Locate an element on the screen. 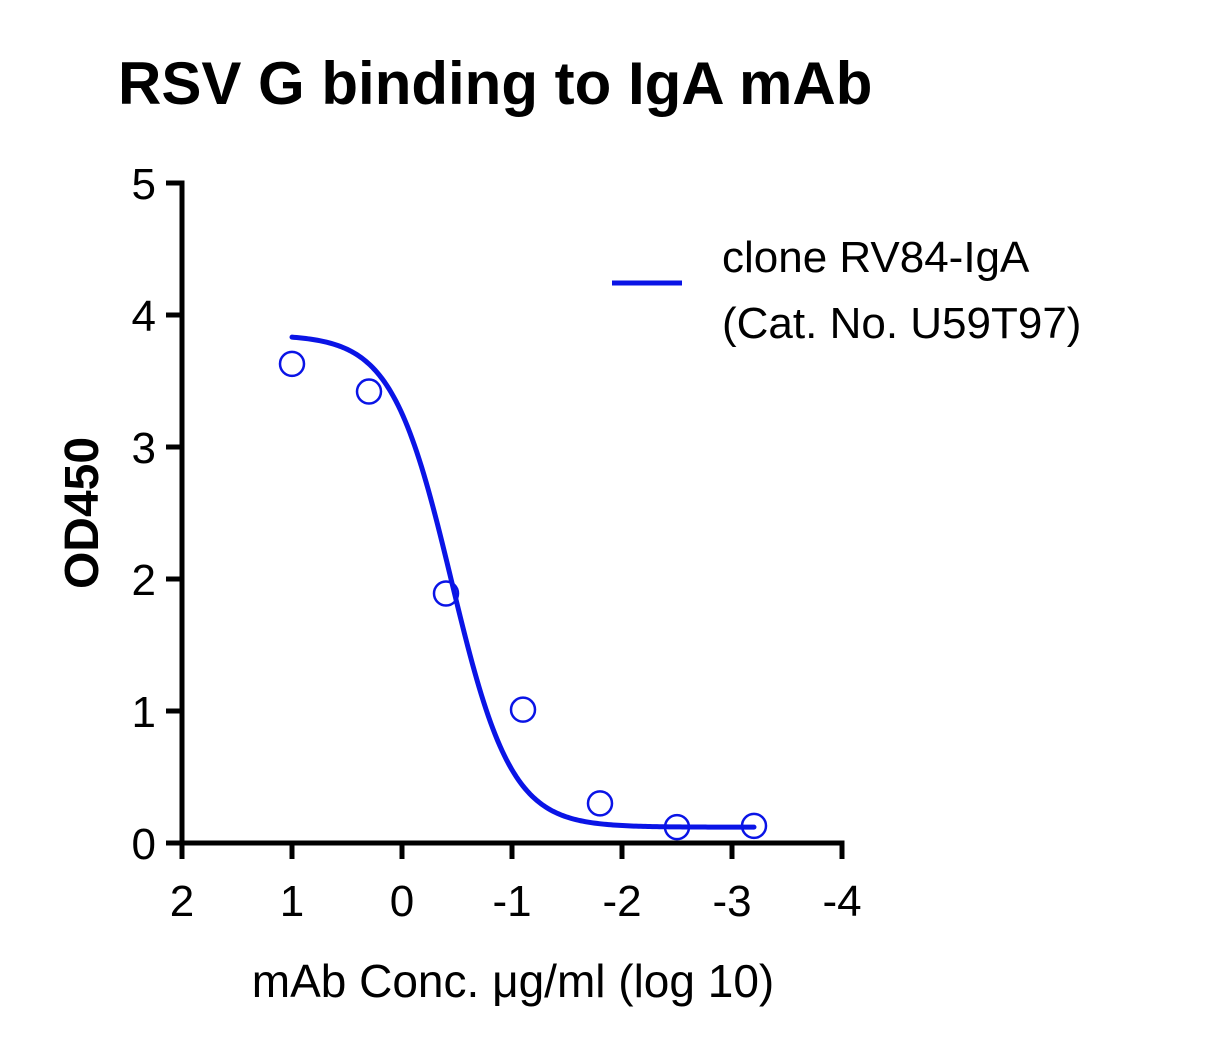 This screenshot has height=1052, width=1213. x-axis-label: mAb Conc. μg/ml (log 10) is located at coordinates (513, 981).